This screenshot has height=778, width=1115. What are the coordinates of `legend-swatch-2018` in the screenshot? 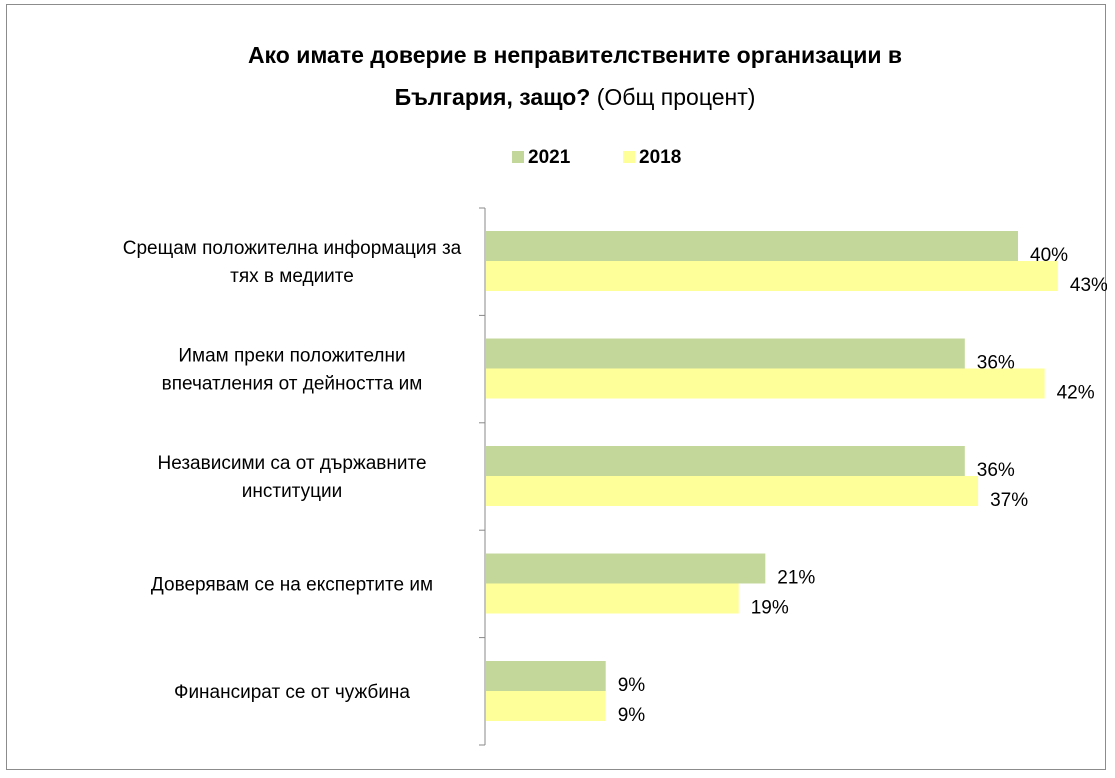 It's located at (629, 157).